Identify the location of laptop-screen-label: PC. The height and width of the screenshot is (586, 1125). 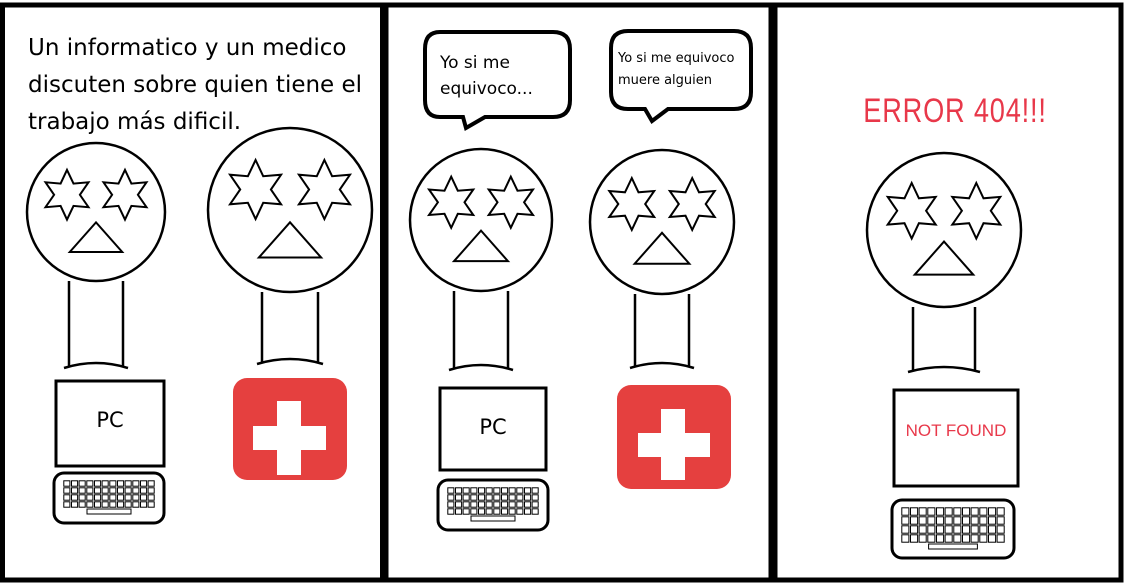
(493, 427).